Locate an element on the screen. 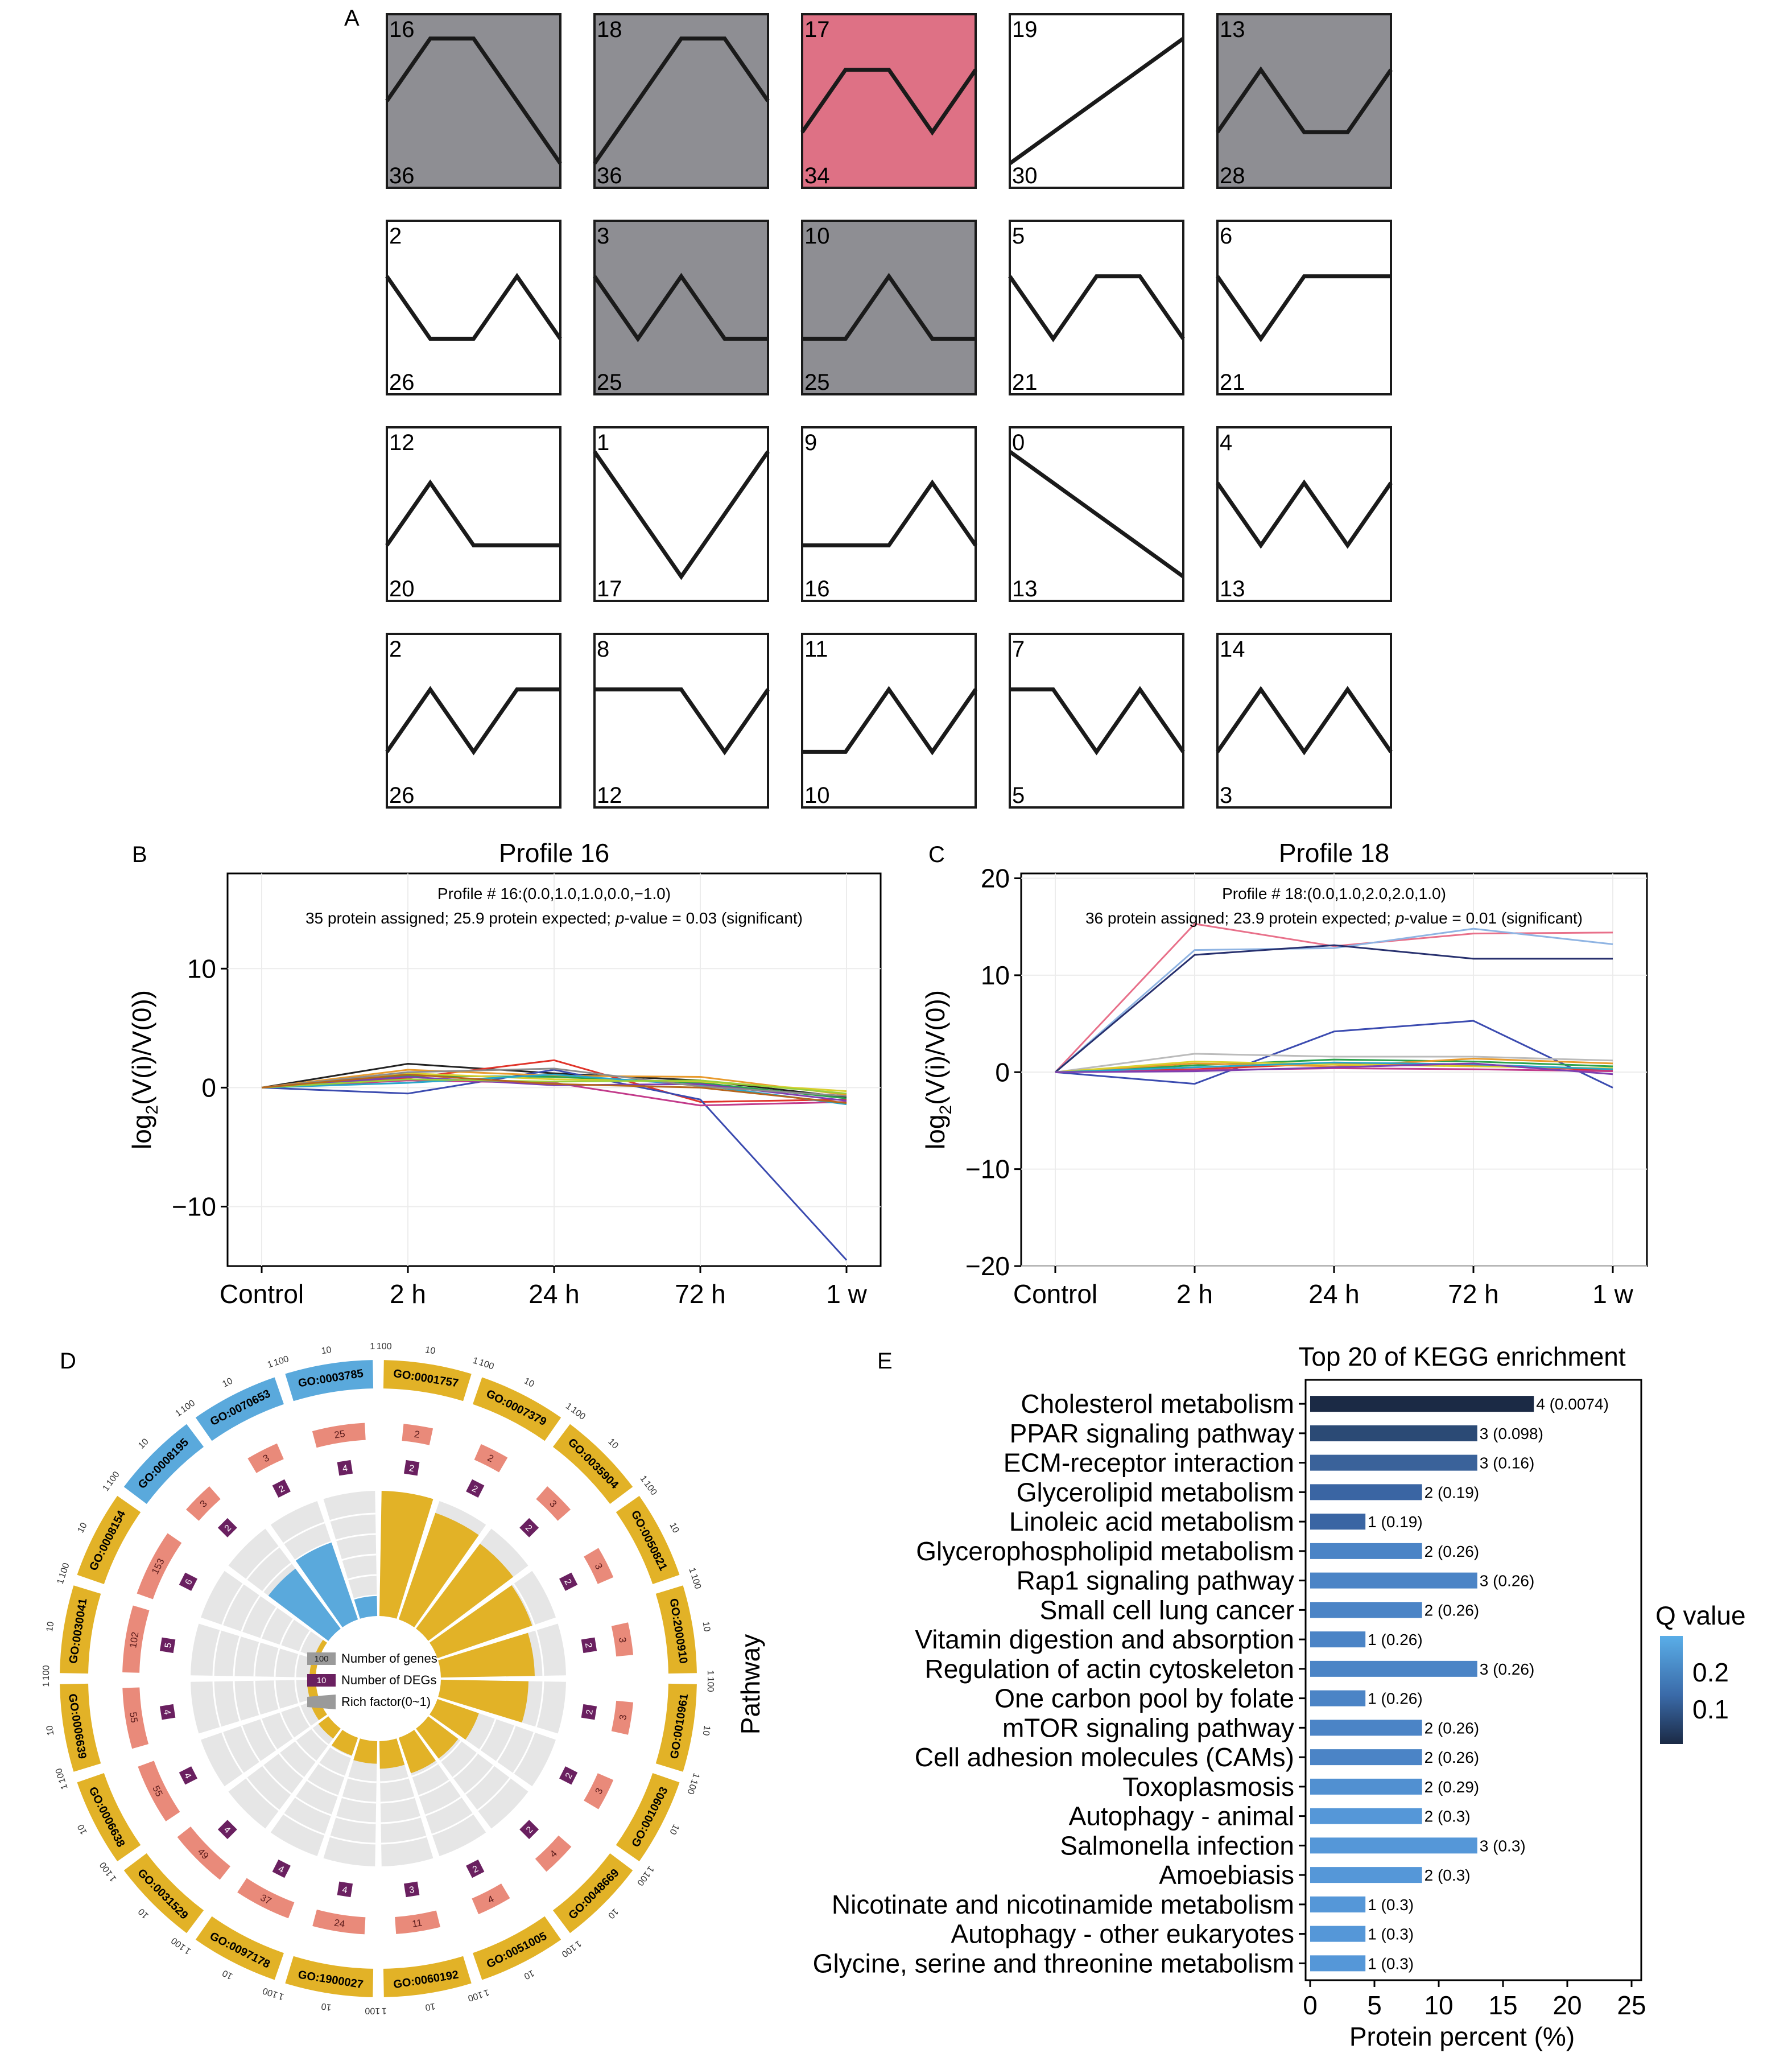  go-term-band is located at coordinates (676, 1727).